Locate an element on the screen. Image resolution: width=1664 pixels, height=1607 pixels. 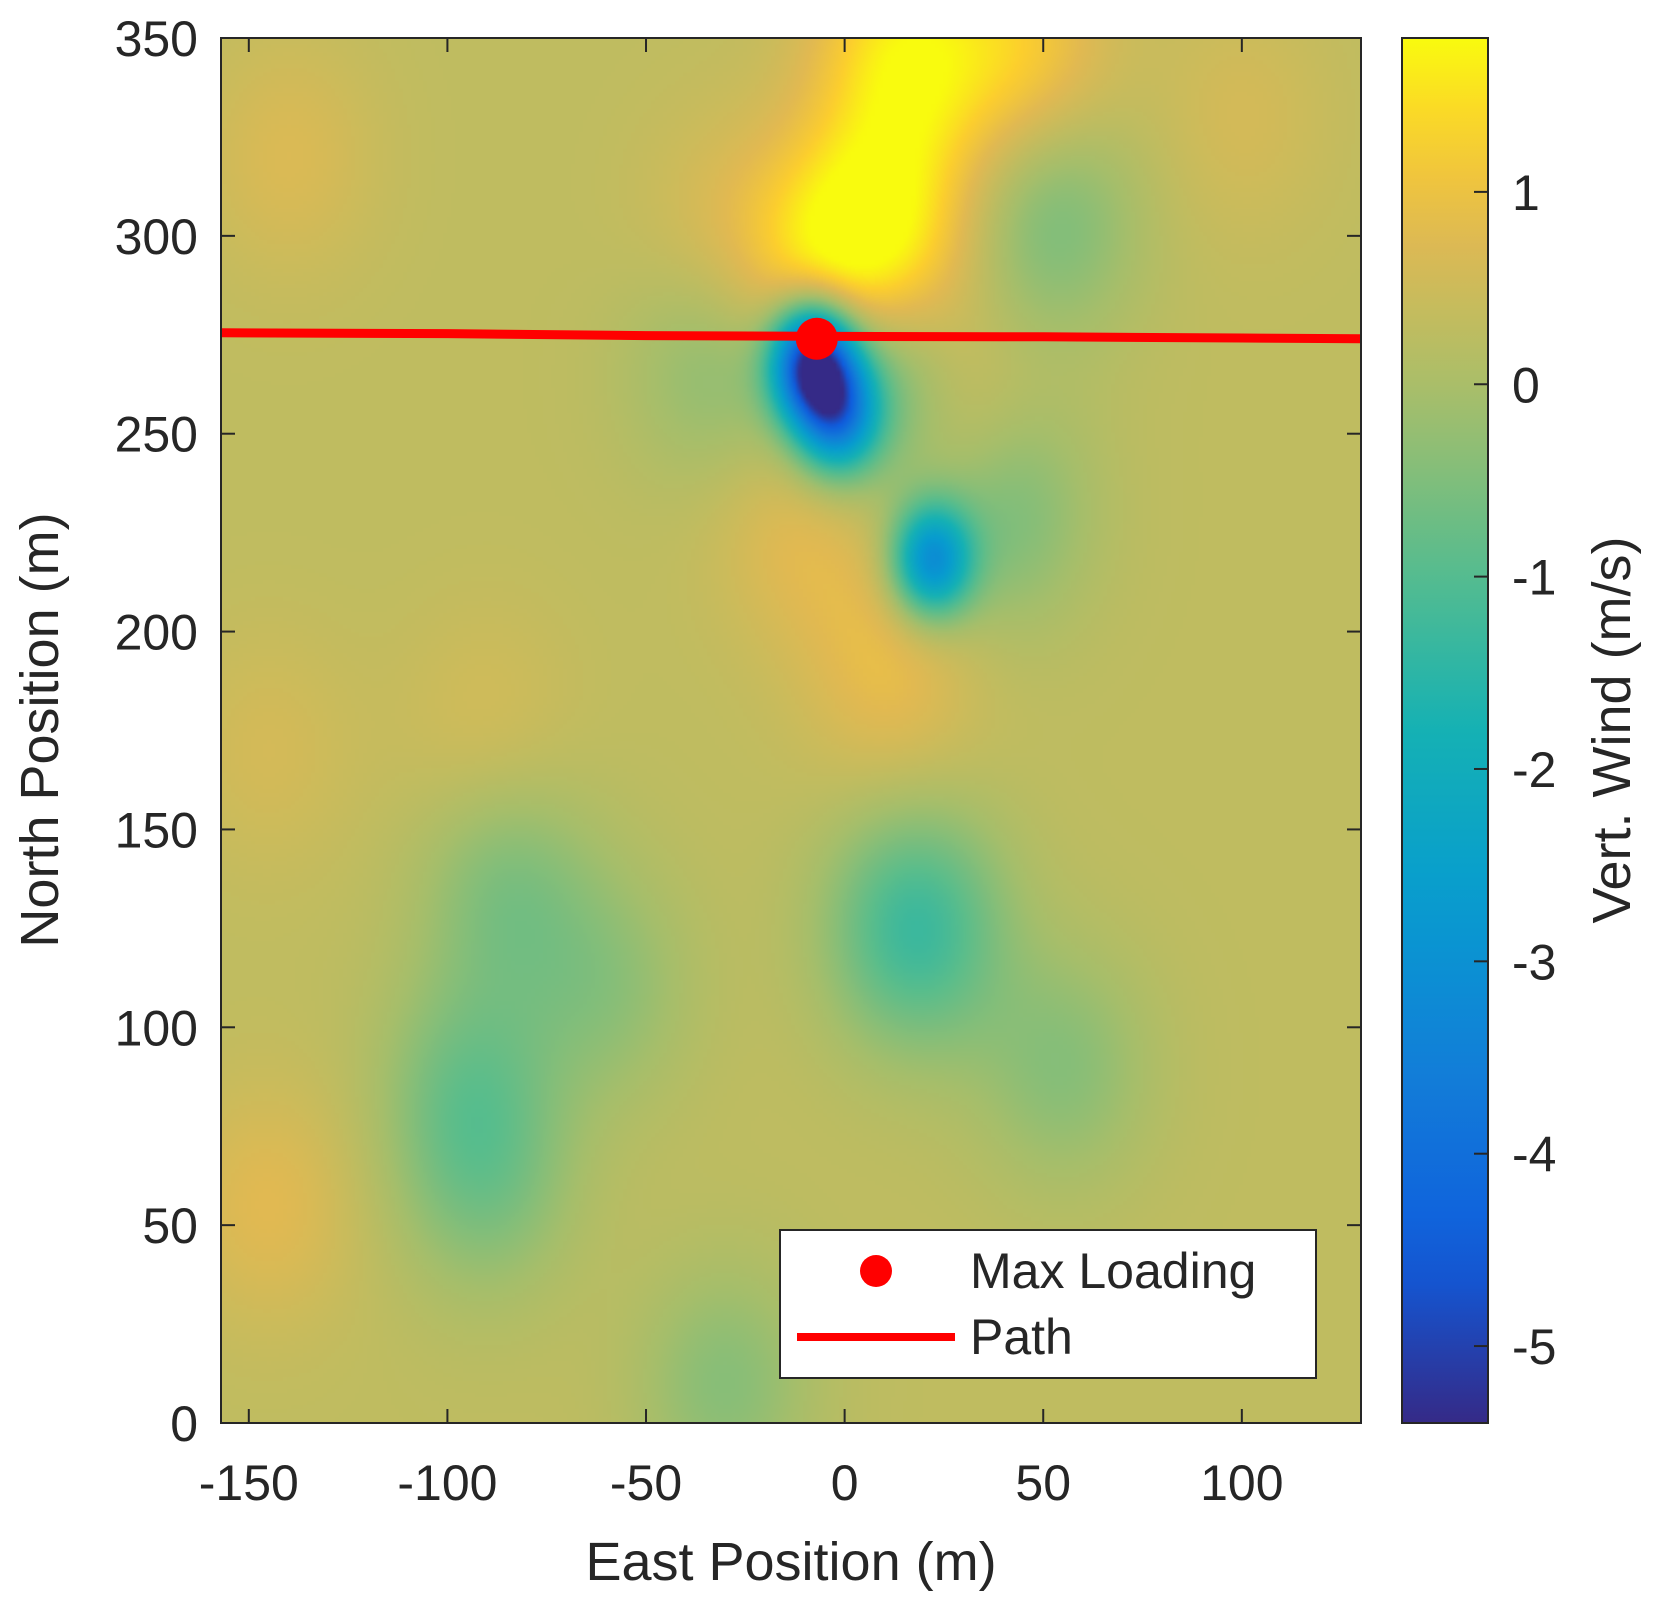
colorbar-gradient is located at coordinates (1445, 730).